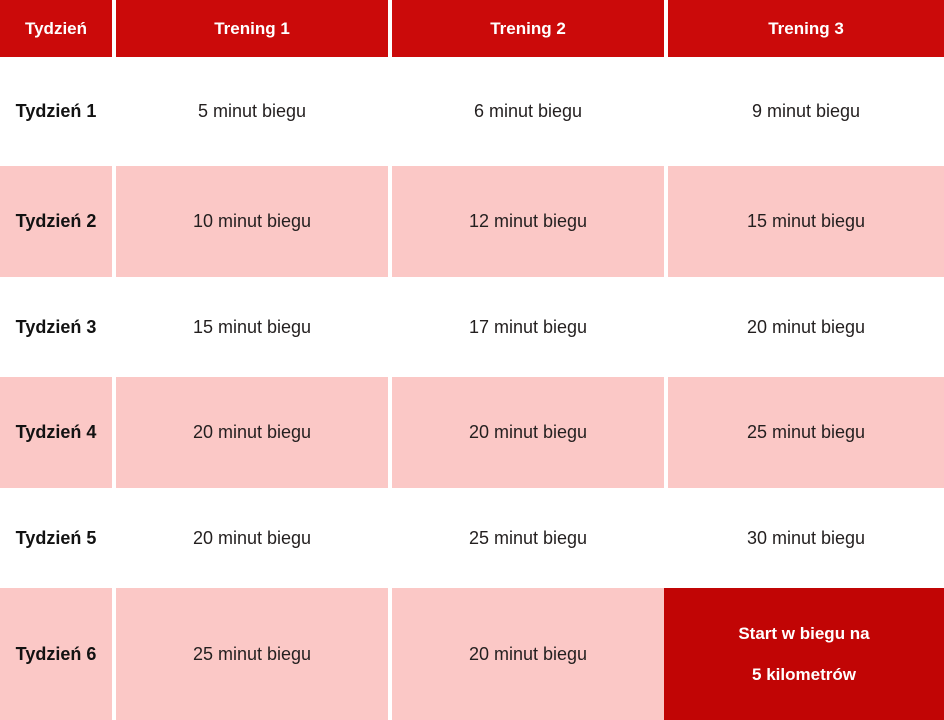 This screenshot has width=944, height=720. Describe the element at coordinates (252, 432) in the screenshot. I see `cell-w4-t1: 20 minut biegu` at that location.